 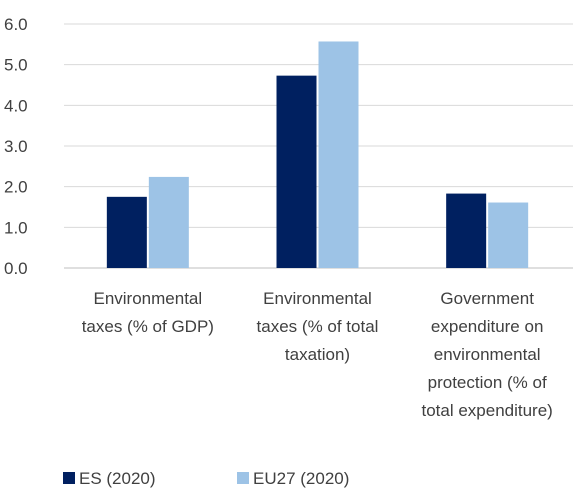 I want to click on legend-label: EU27 (2020), so click(x=301, y=478).